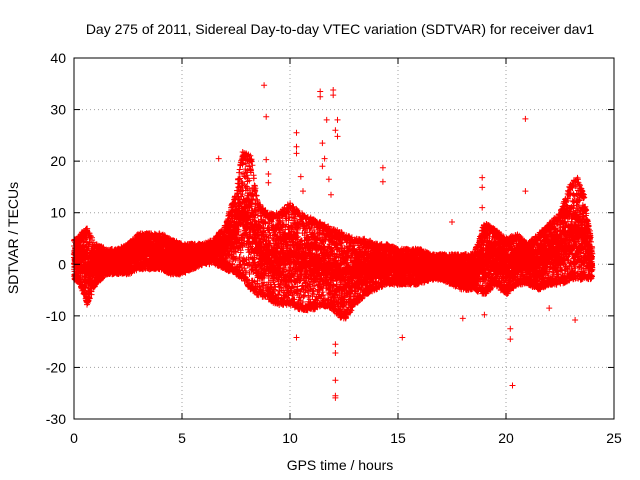 The image size is (640, 480). What do you see at coordinates (56, 316) in the screenshot?
I see `y-tick-label: -10` at bounding box center [56, 316].